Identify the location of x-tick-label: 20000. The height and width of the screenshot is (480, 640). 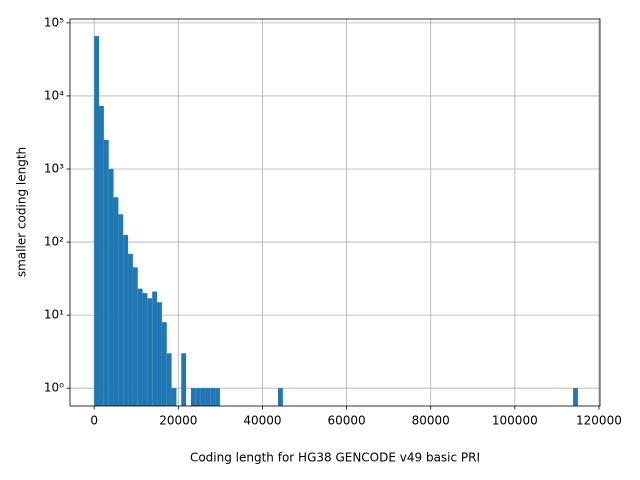
(178, 421).